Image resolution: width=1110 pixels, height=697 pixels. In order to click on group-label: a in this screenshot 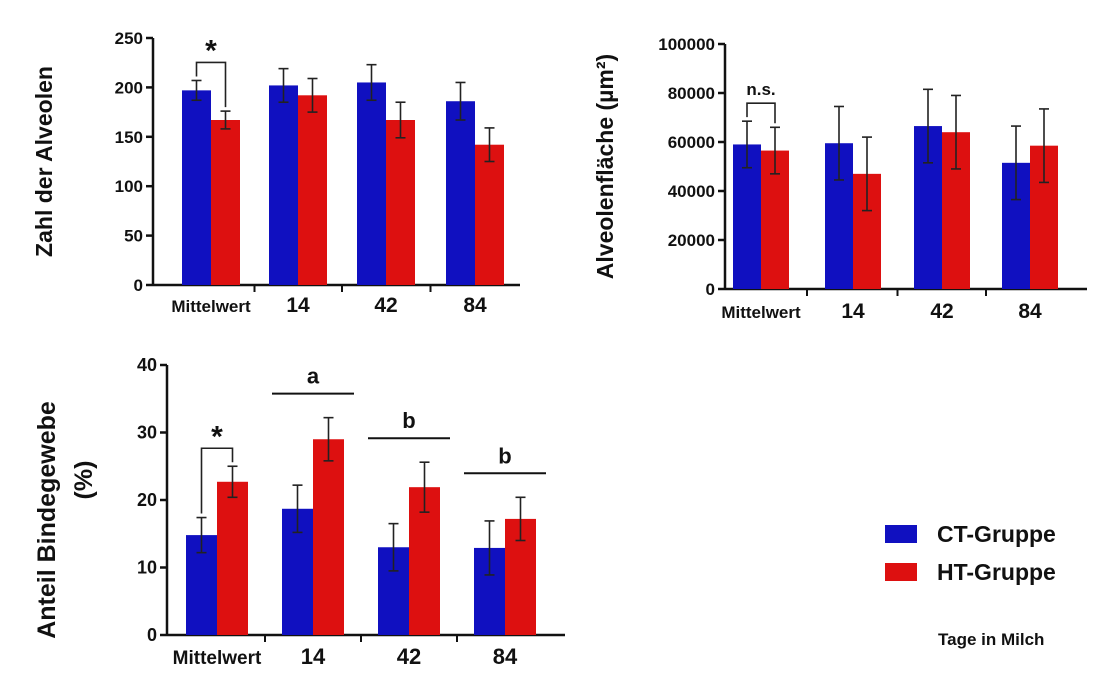, I will do `click(313, 376)`.